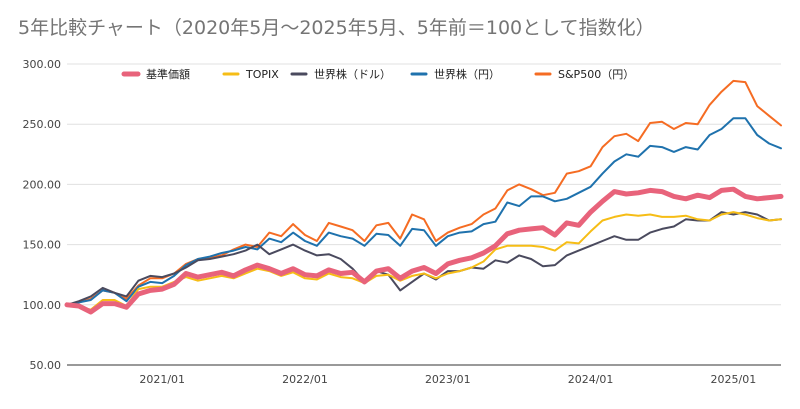 This screenshot has height=409, width=800. Describe the element at coordinates (734, 379) in the screenshot. I see `x-tick-label: 2025/01` at that location.